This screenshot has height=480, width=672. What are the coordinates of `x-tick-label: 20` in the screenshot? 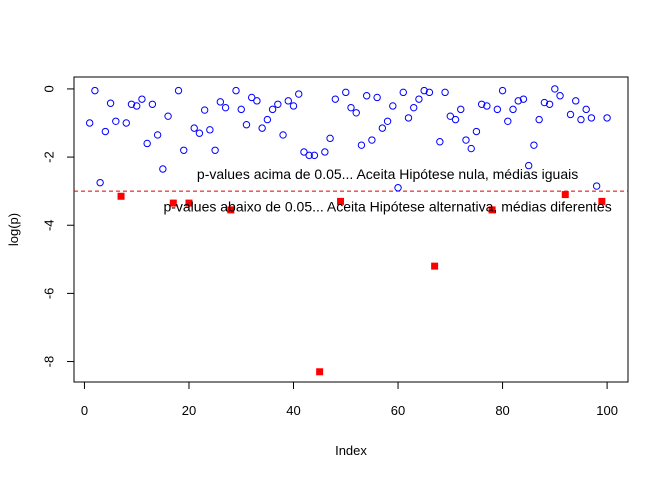 It's located at (189, 410).